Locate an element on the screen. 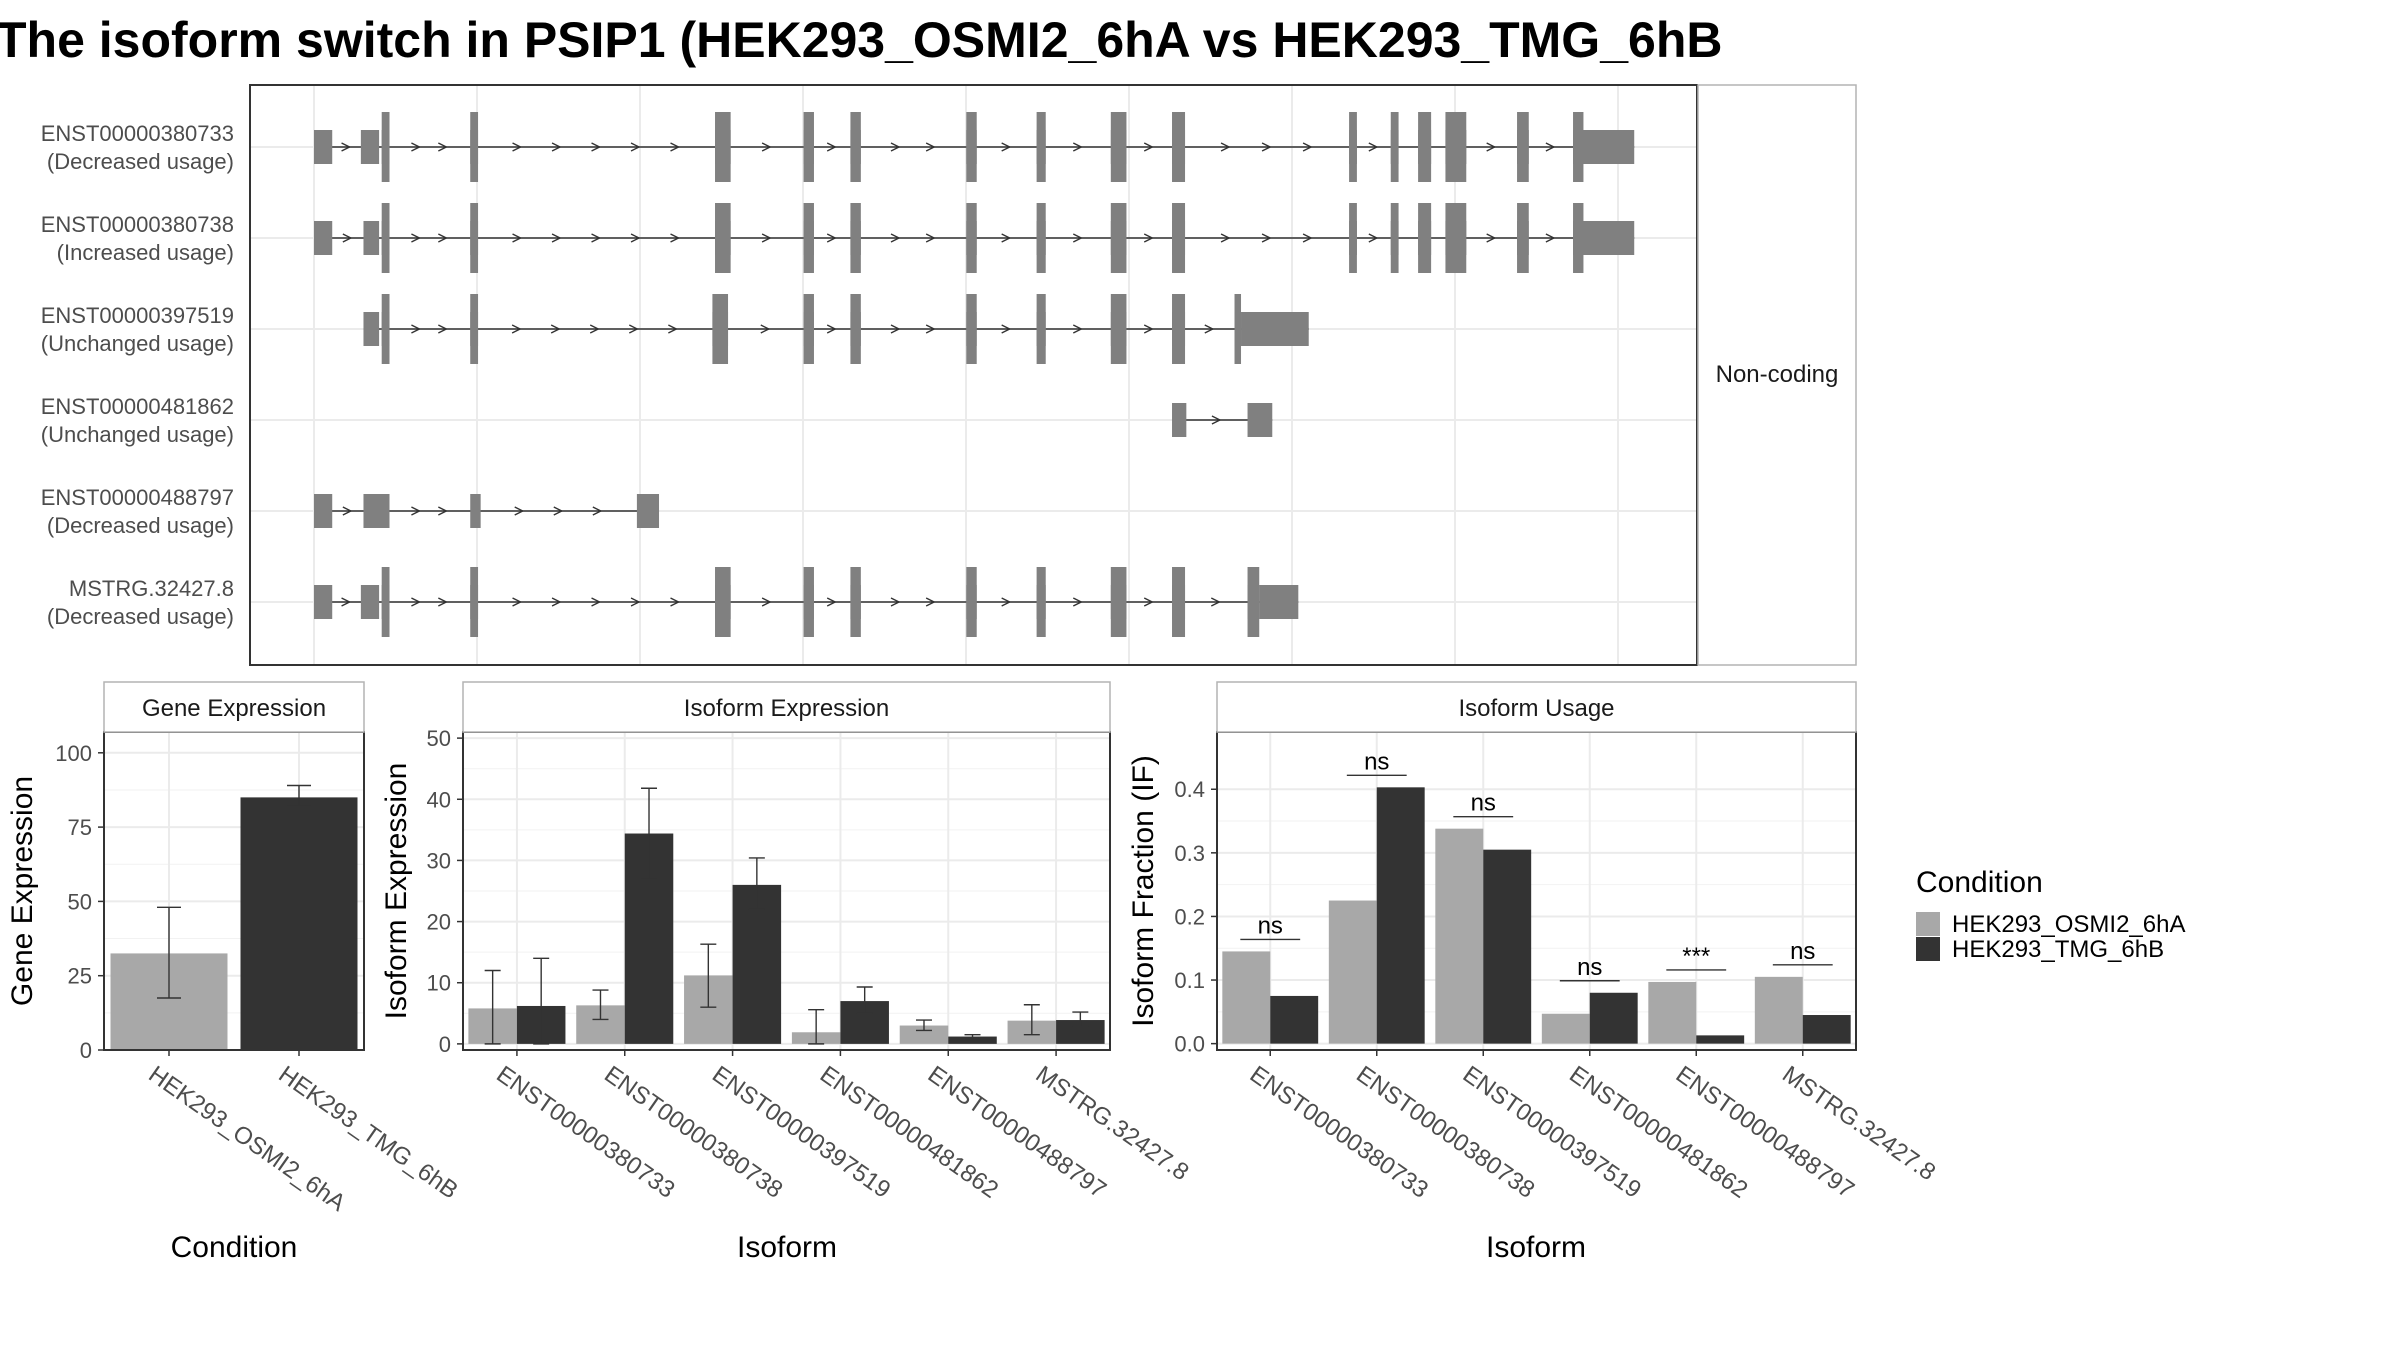 This screenshot has height=1350, width=2400. transcript-id-label: ENST00000380733 is located at coordinates (137, 133).